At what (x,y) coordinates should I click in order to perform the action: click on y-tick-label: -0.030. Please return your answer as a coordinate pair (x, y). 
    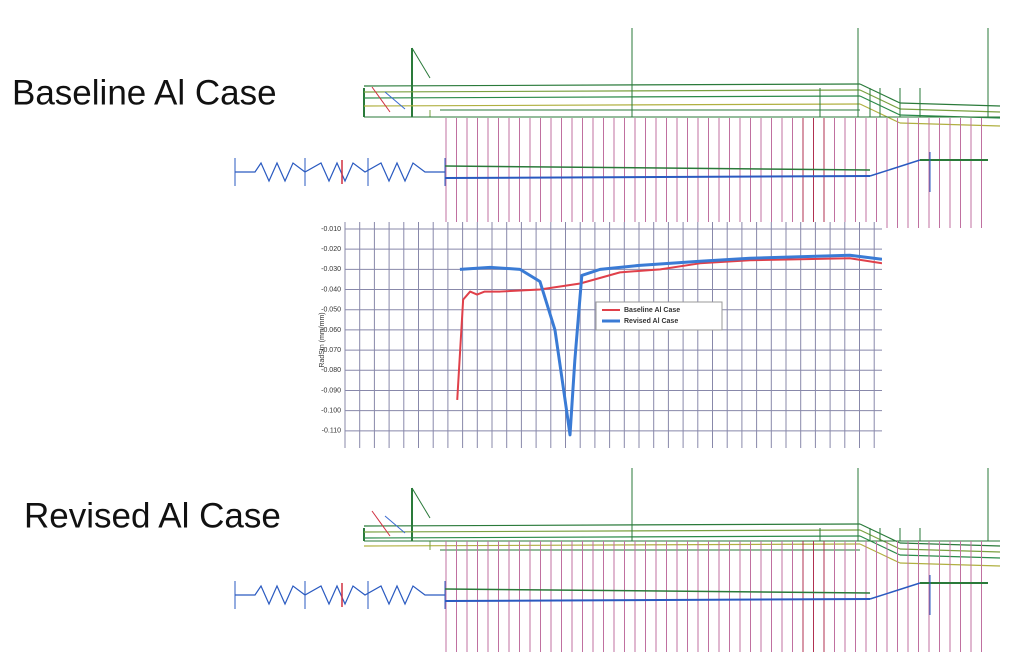
    Looking at the image, I should click on (331, 269).